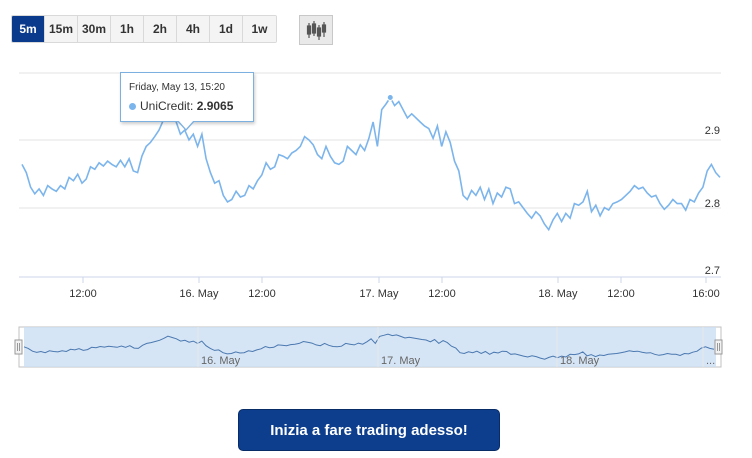  What do you see at coordinates (259, 29) in the screenshot?
I see `range-button-1w: 1w` at bounding box center [259, 29].